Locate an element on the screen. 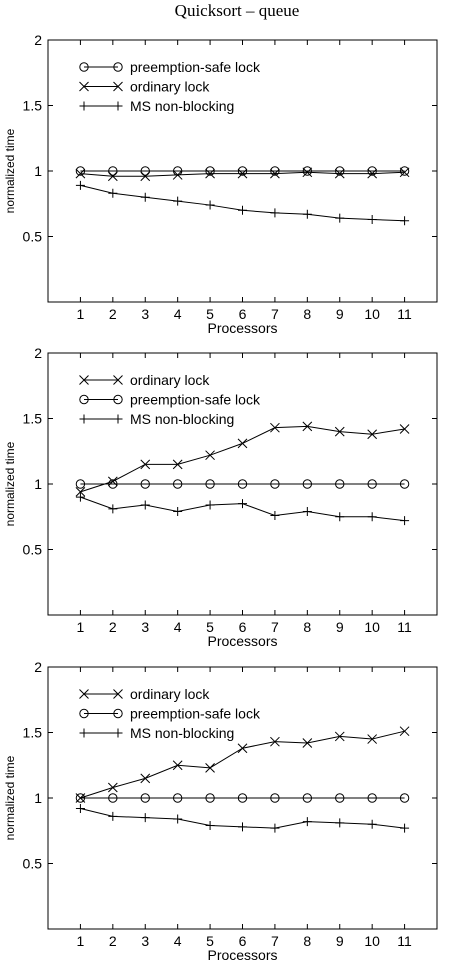 This screenshot has width=474, height=968. figure-title: Quicksort – queue is located at coordinates (237, 10).